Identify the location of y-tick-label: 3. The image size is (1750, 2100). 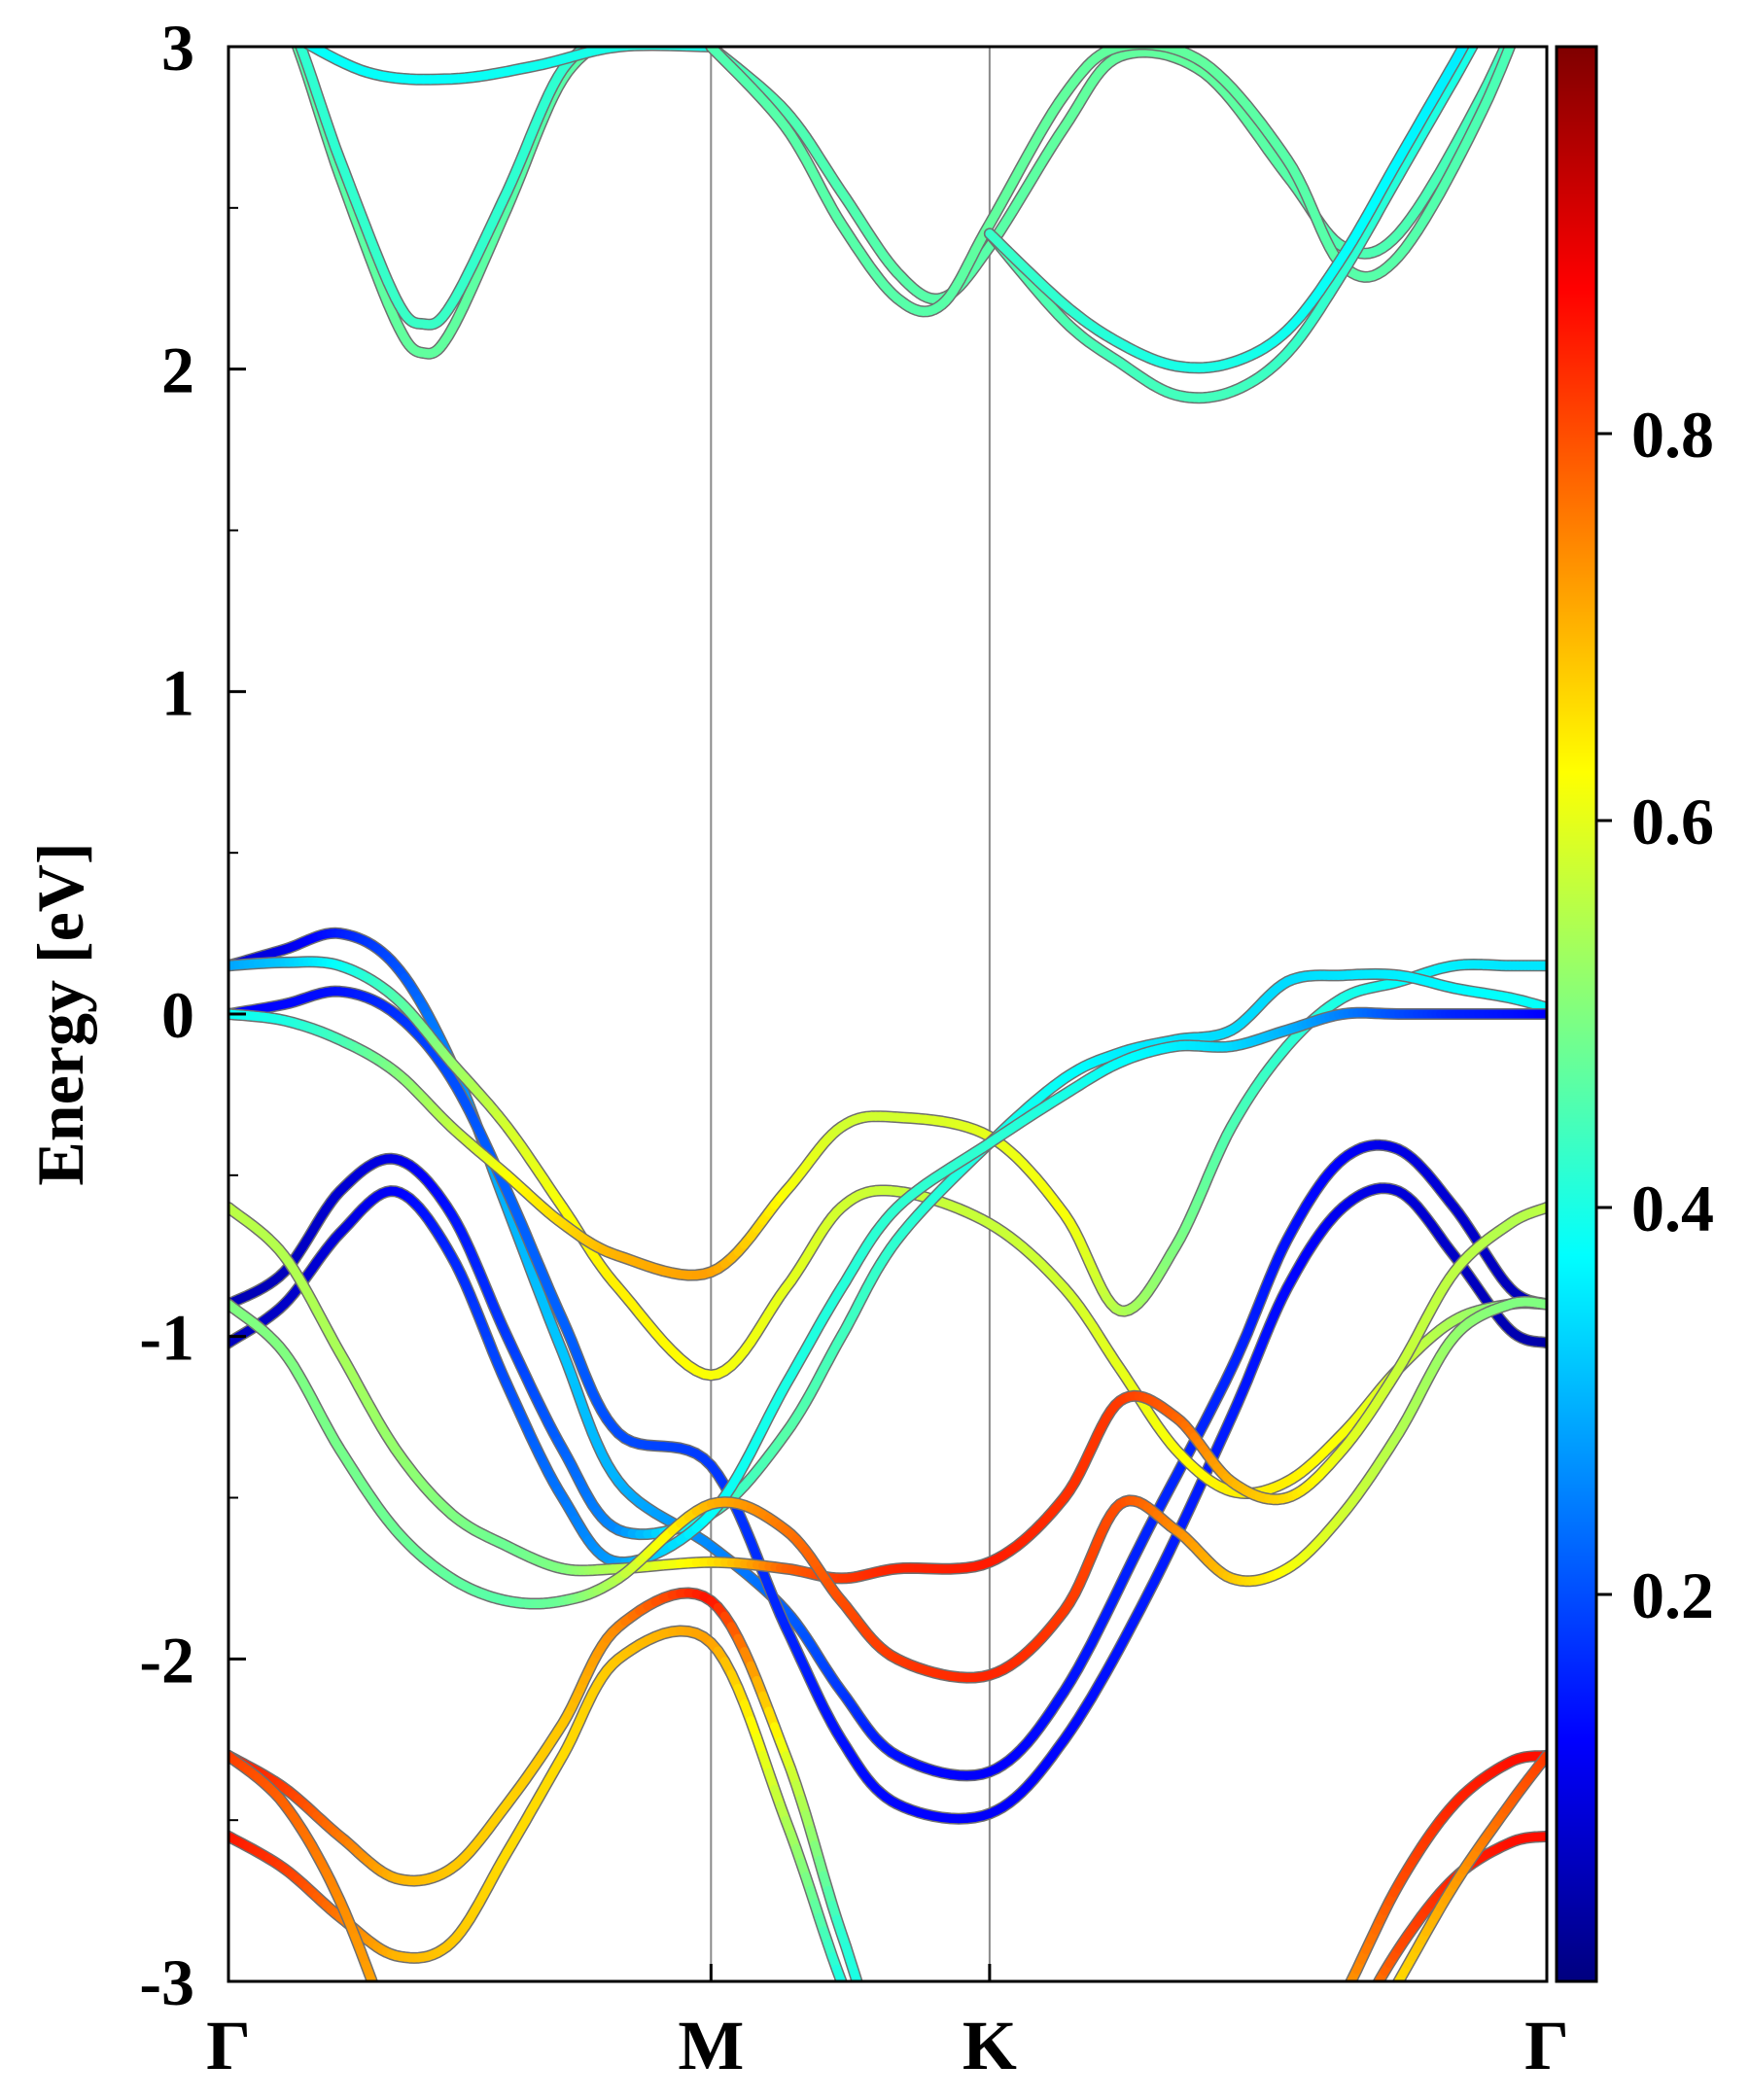
(177, 48).